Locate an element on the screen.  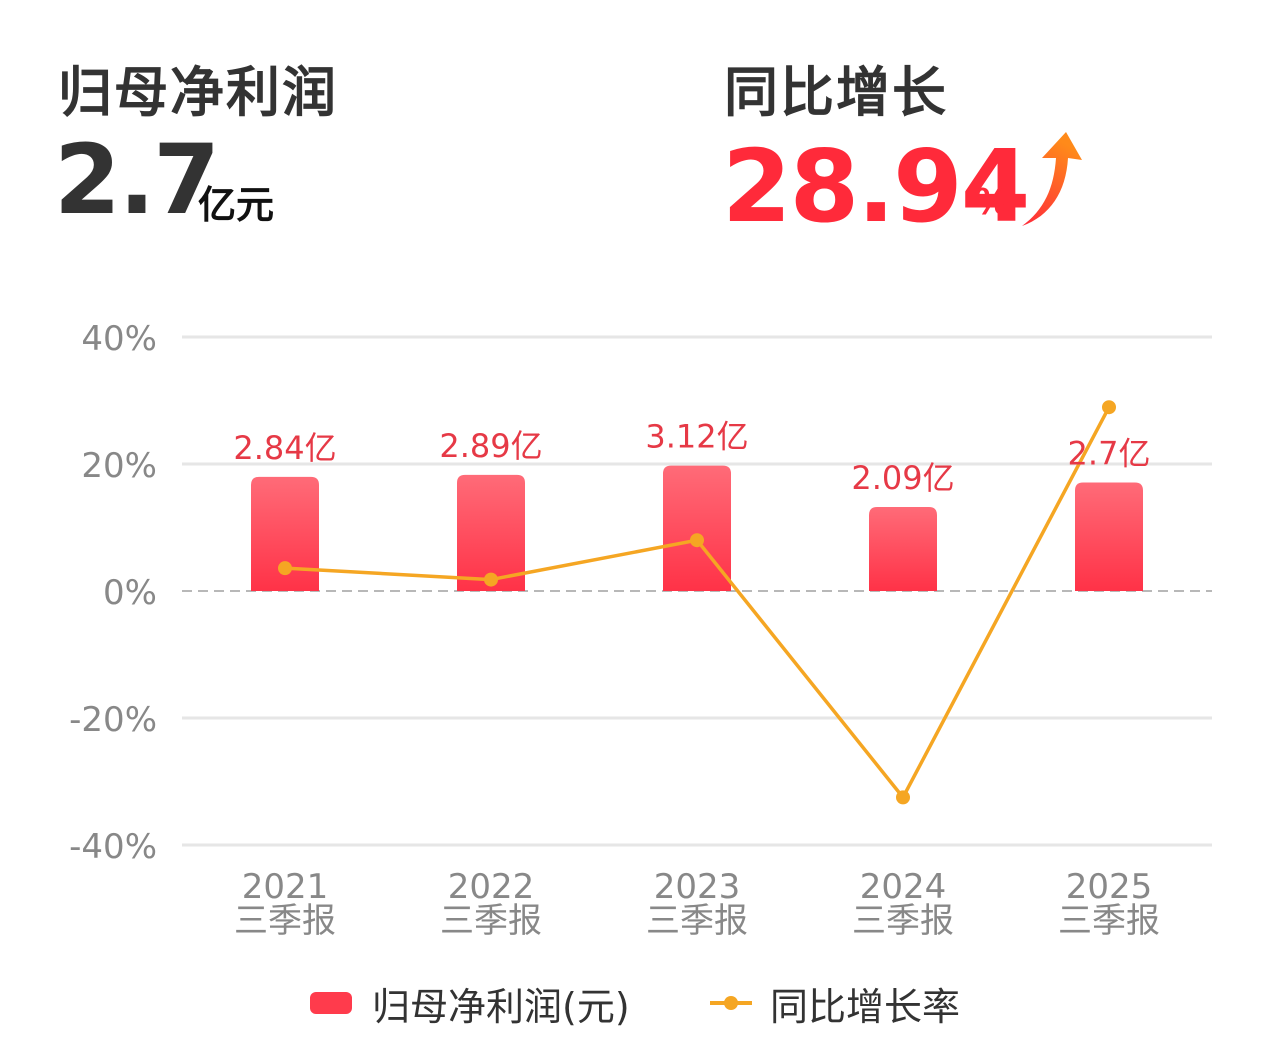
y-tick-label: 20% is located at coordinates (119, 466).